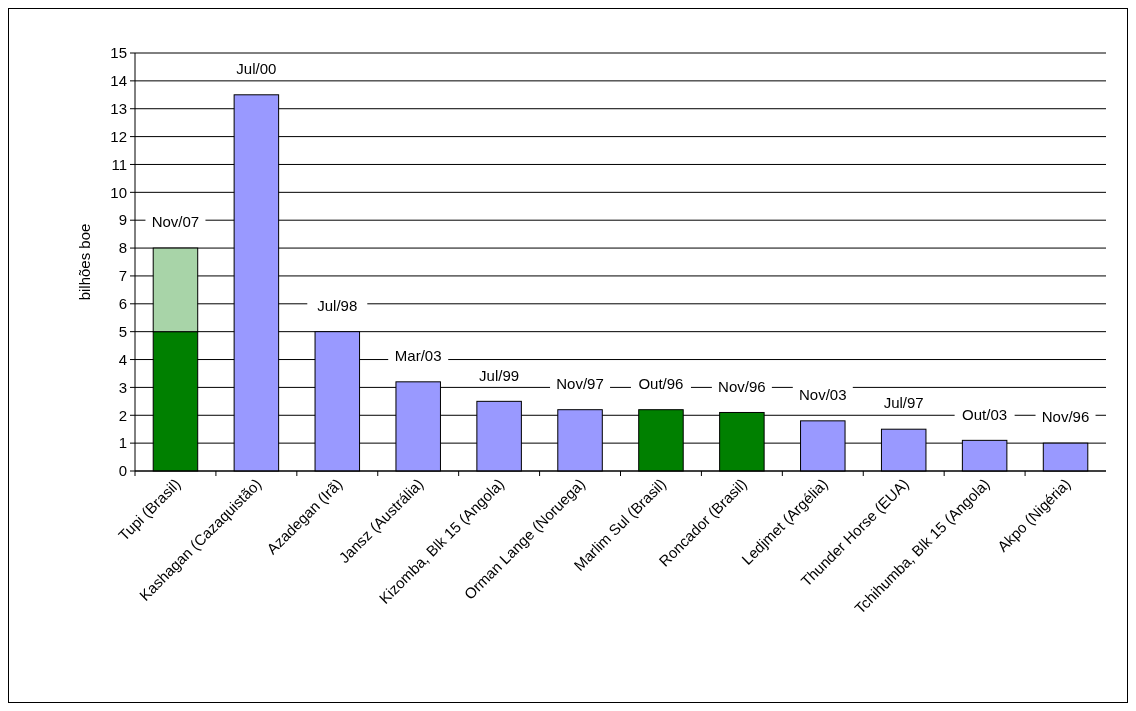 The width and height of the screenshot is (1136, 711). Describe the element at coordinates (985, 414) in the screenshot. I see `annotation: Out/03` at that location.